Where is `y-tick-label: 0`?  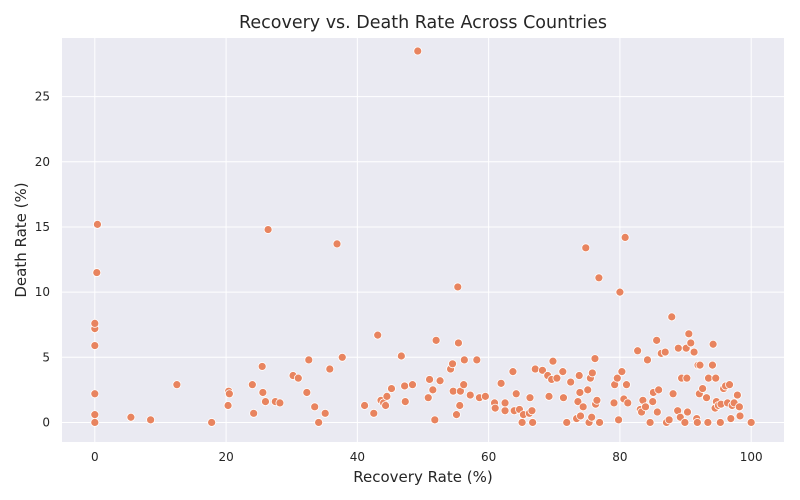
y-tick-label: 0 is located at coordinates (46, 422).